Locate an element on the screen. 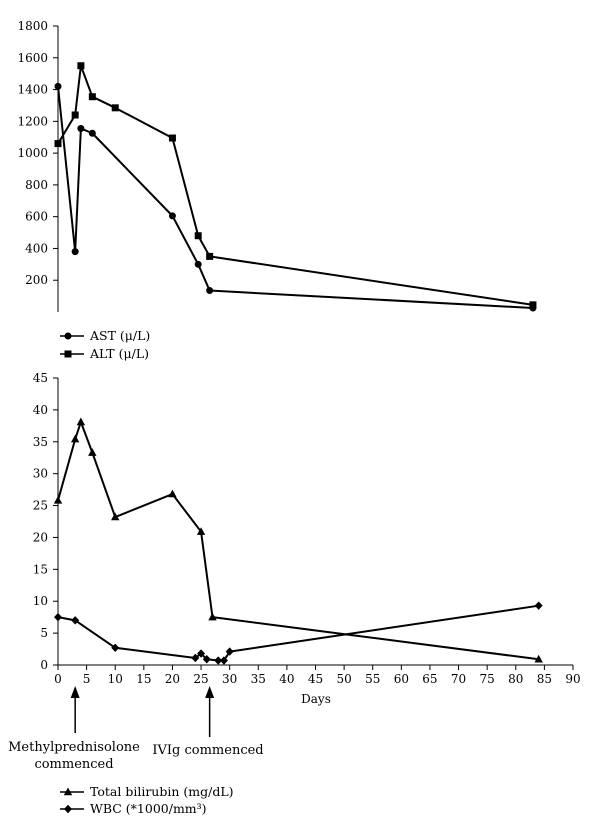 This screenshot has height=837, width=600. annotation-label-line1: IVIg commenced is located at coordinates (207, 750).